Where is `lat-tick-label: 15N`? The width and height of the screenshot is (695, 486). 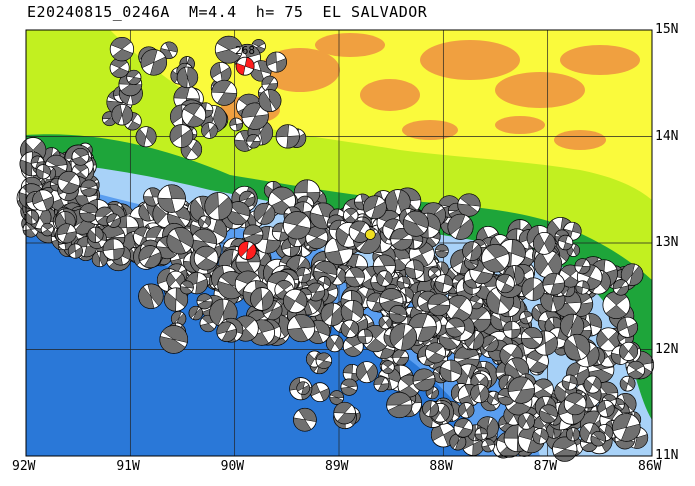 lat-tick-label: 15N is located at coordinates (667, 29).